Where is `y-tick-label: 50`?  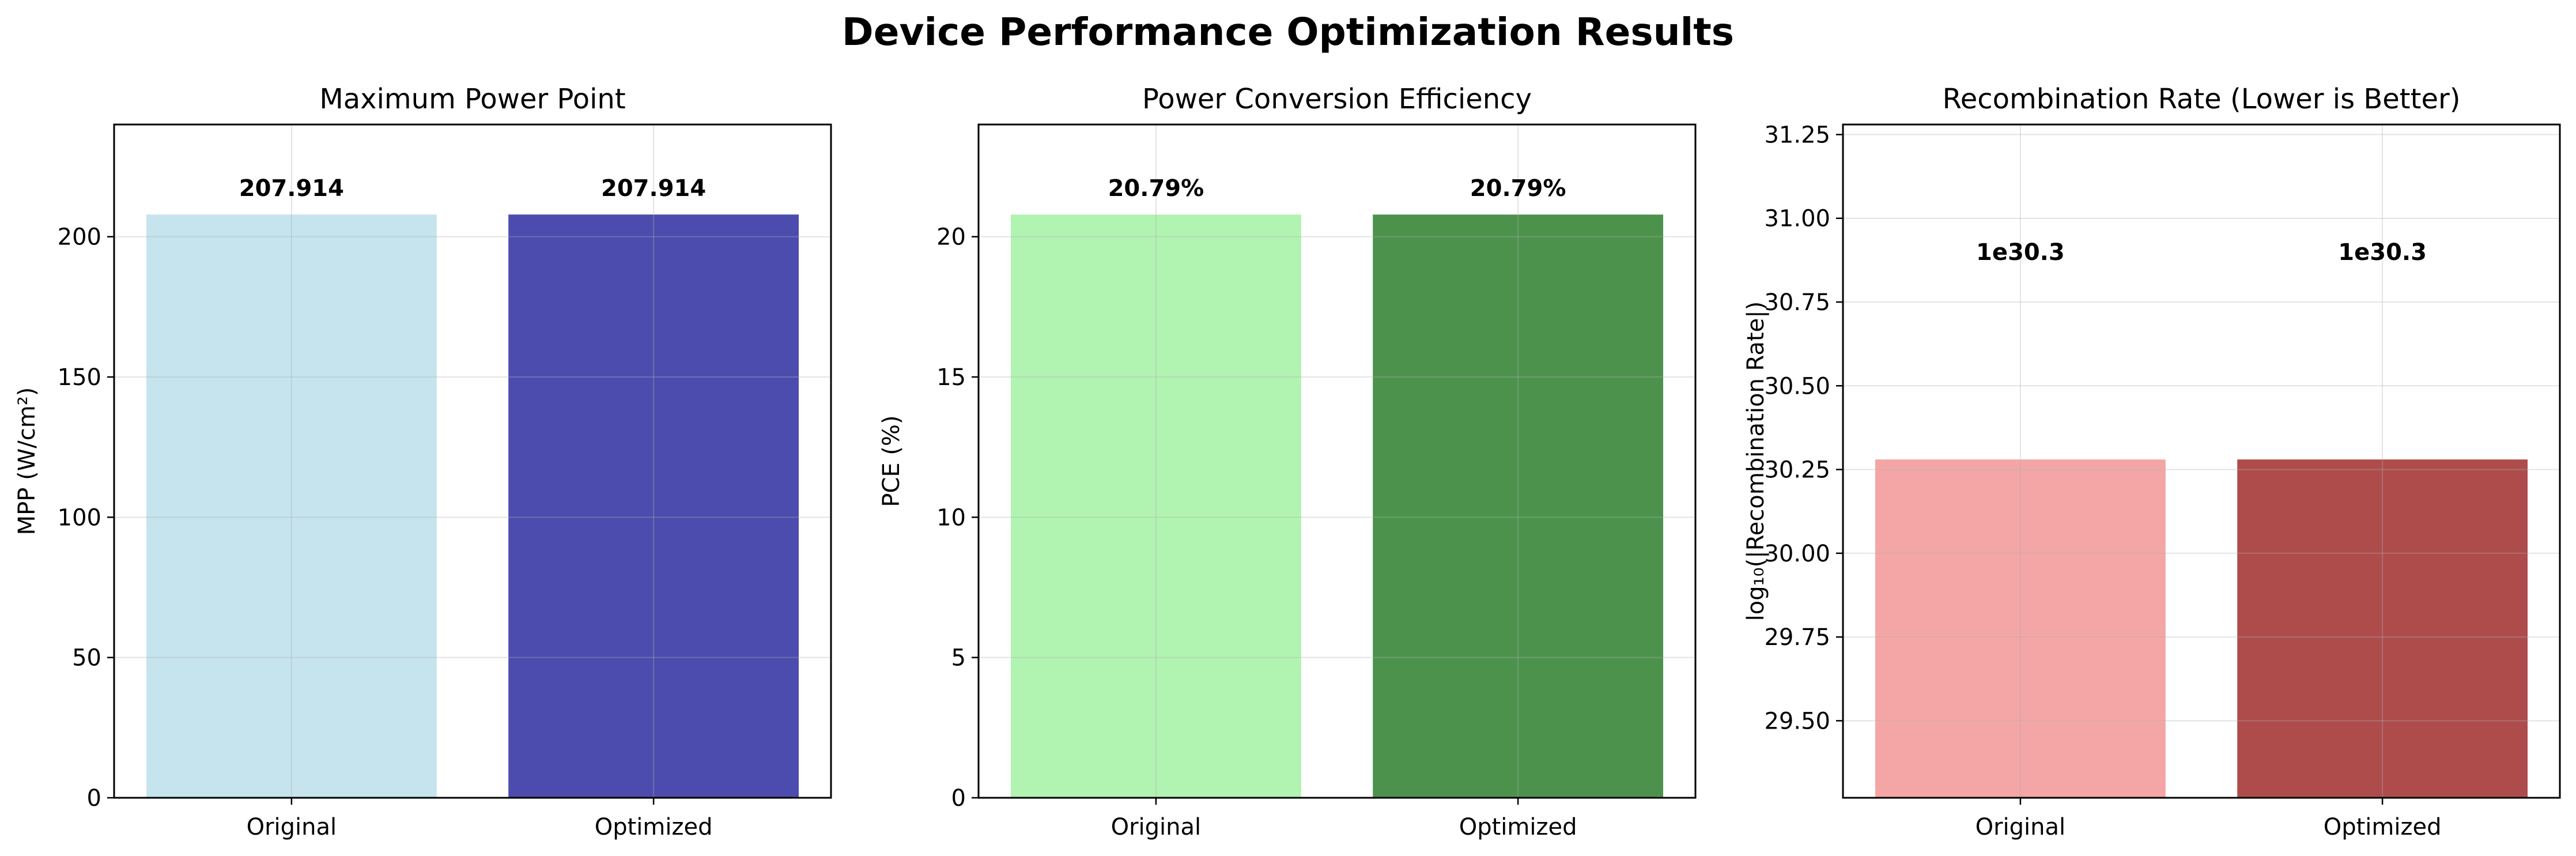 y-tick-label: 50 is located at coordinates (87, 658).